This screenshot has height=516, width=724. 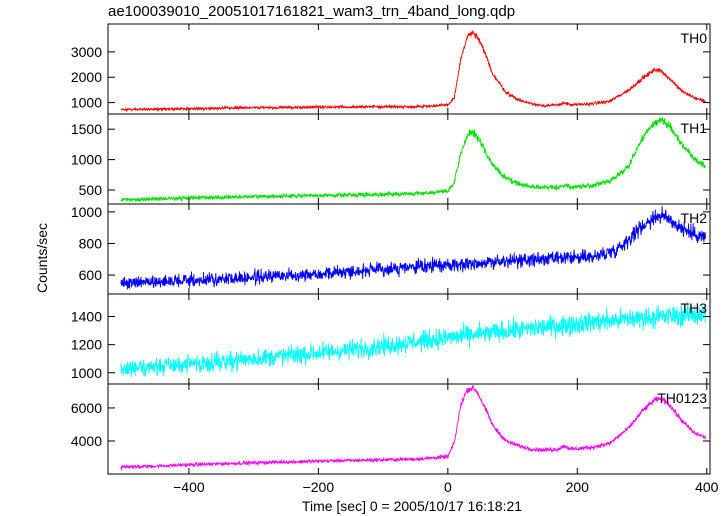 What do you see at coordinates (412, 506) in the screenshot?
I see `x-axis-label: Time [sec] 0 = 2005/10/17 16:18:21` at bounding box center [412, 506].